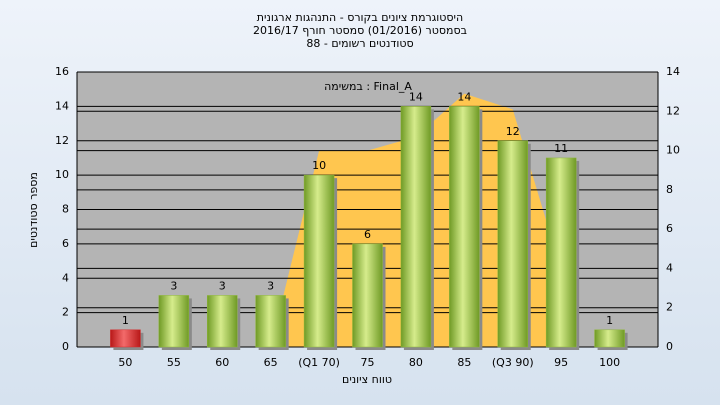  I want to click on y-tick-label: 12, so click(62, 140).